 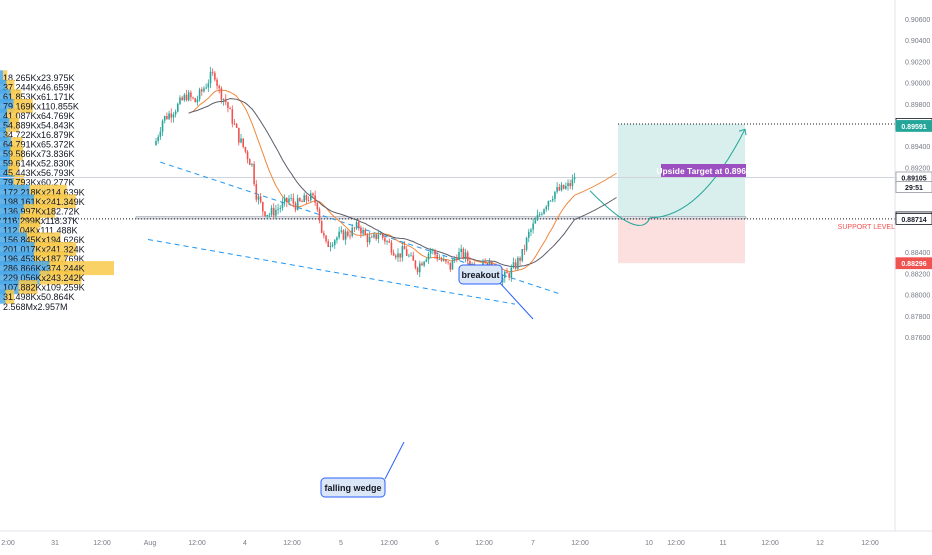 I want to click on price-label: 0.89105, so click(x=913, y=178).